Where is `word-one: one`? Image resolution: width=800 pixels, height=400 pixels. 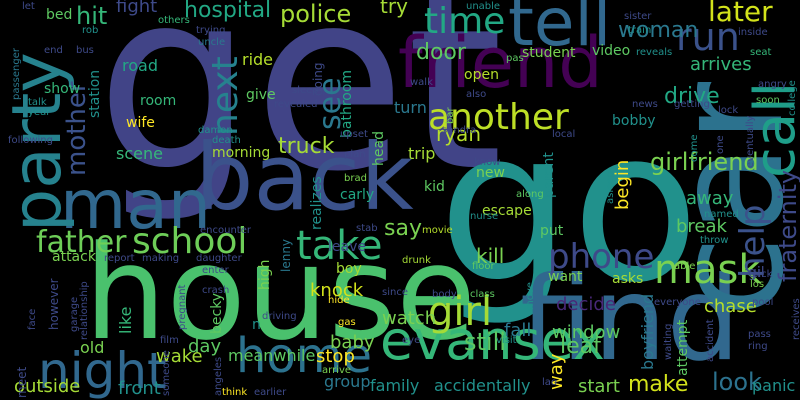
word-one: one is located at coordinates (720, 144).